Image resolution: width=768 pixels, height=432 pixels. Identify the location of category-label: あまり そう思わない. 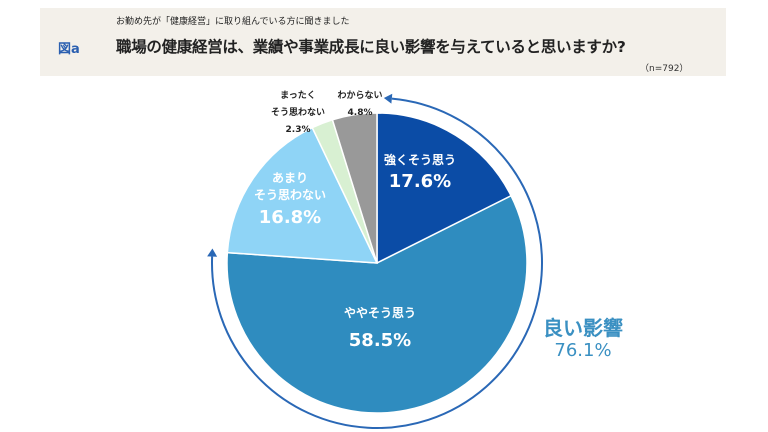
(289, 187).